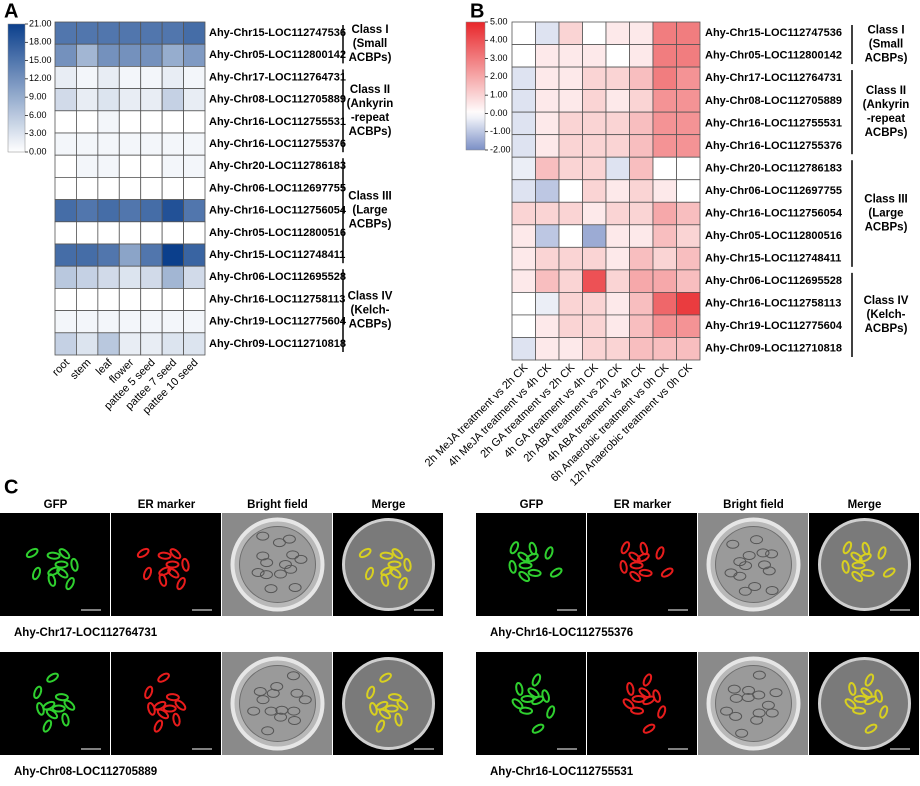  I want to click on cell-interior, so click(753, 564).